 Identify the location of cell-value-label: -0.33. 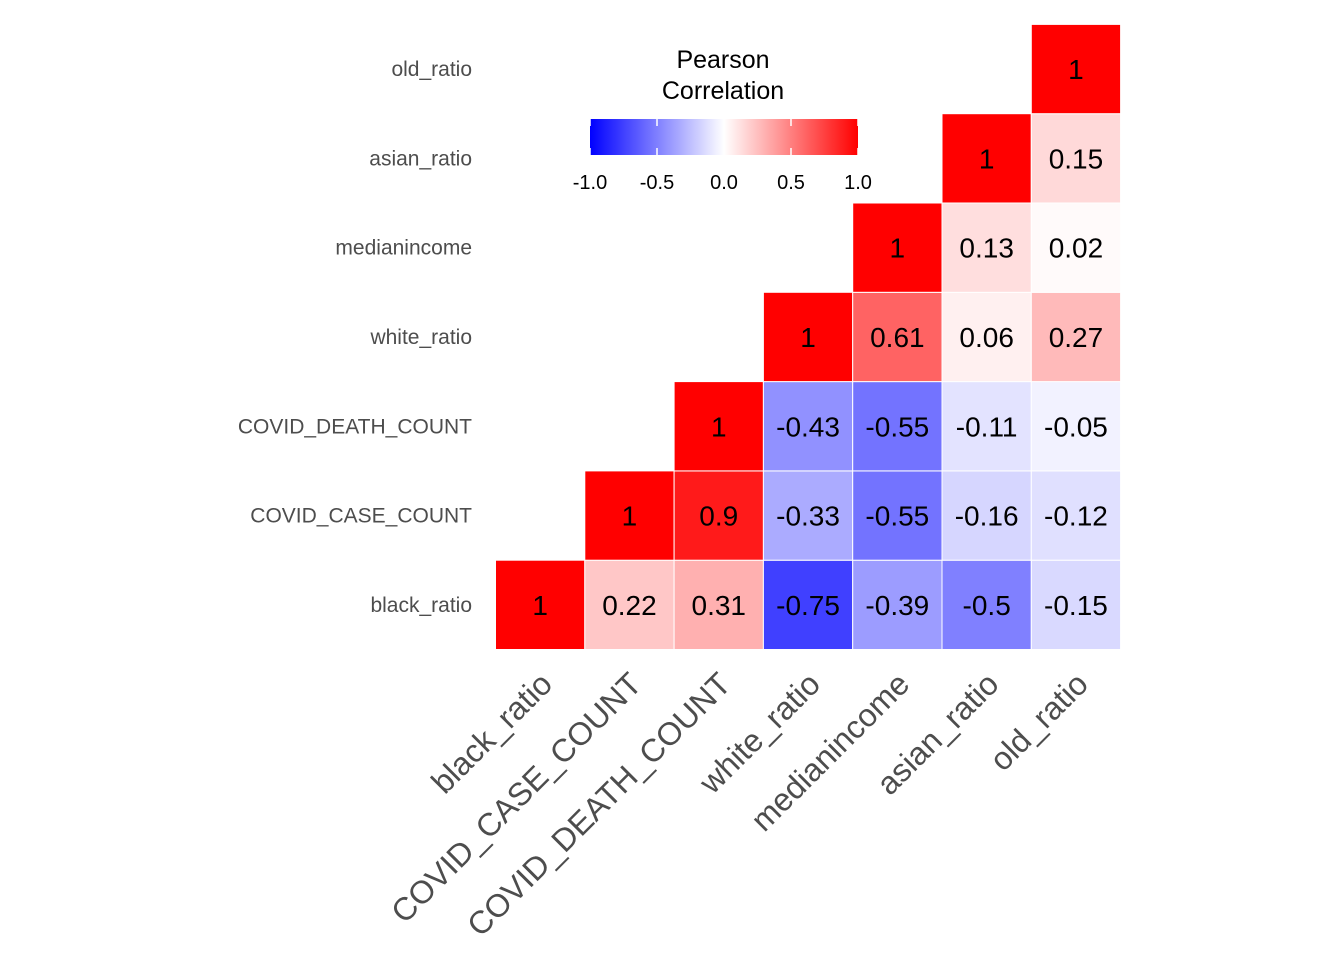
(808, 516).